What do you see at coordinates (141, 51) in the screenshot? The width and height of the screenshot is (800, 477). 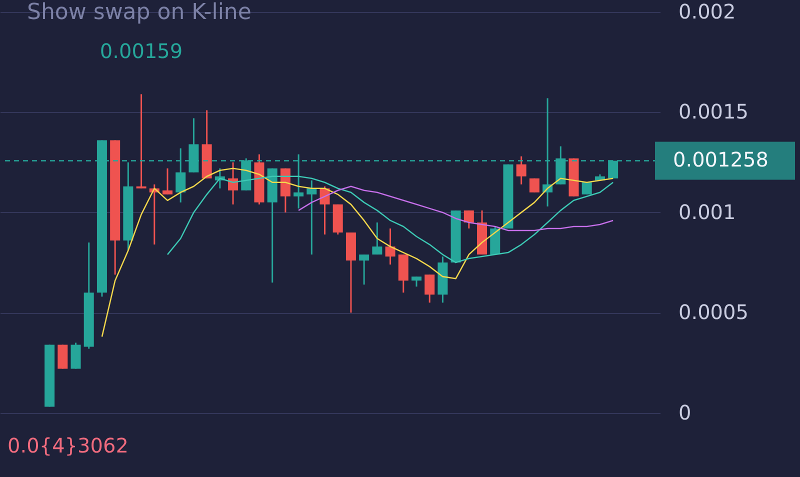 I see `annotation: 0.00159` at bounding box center [141, 51].